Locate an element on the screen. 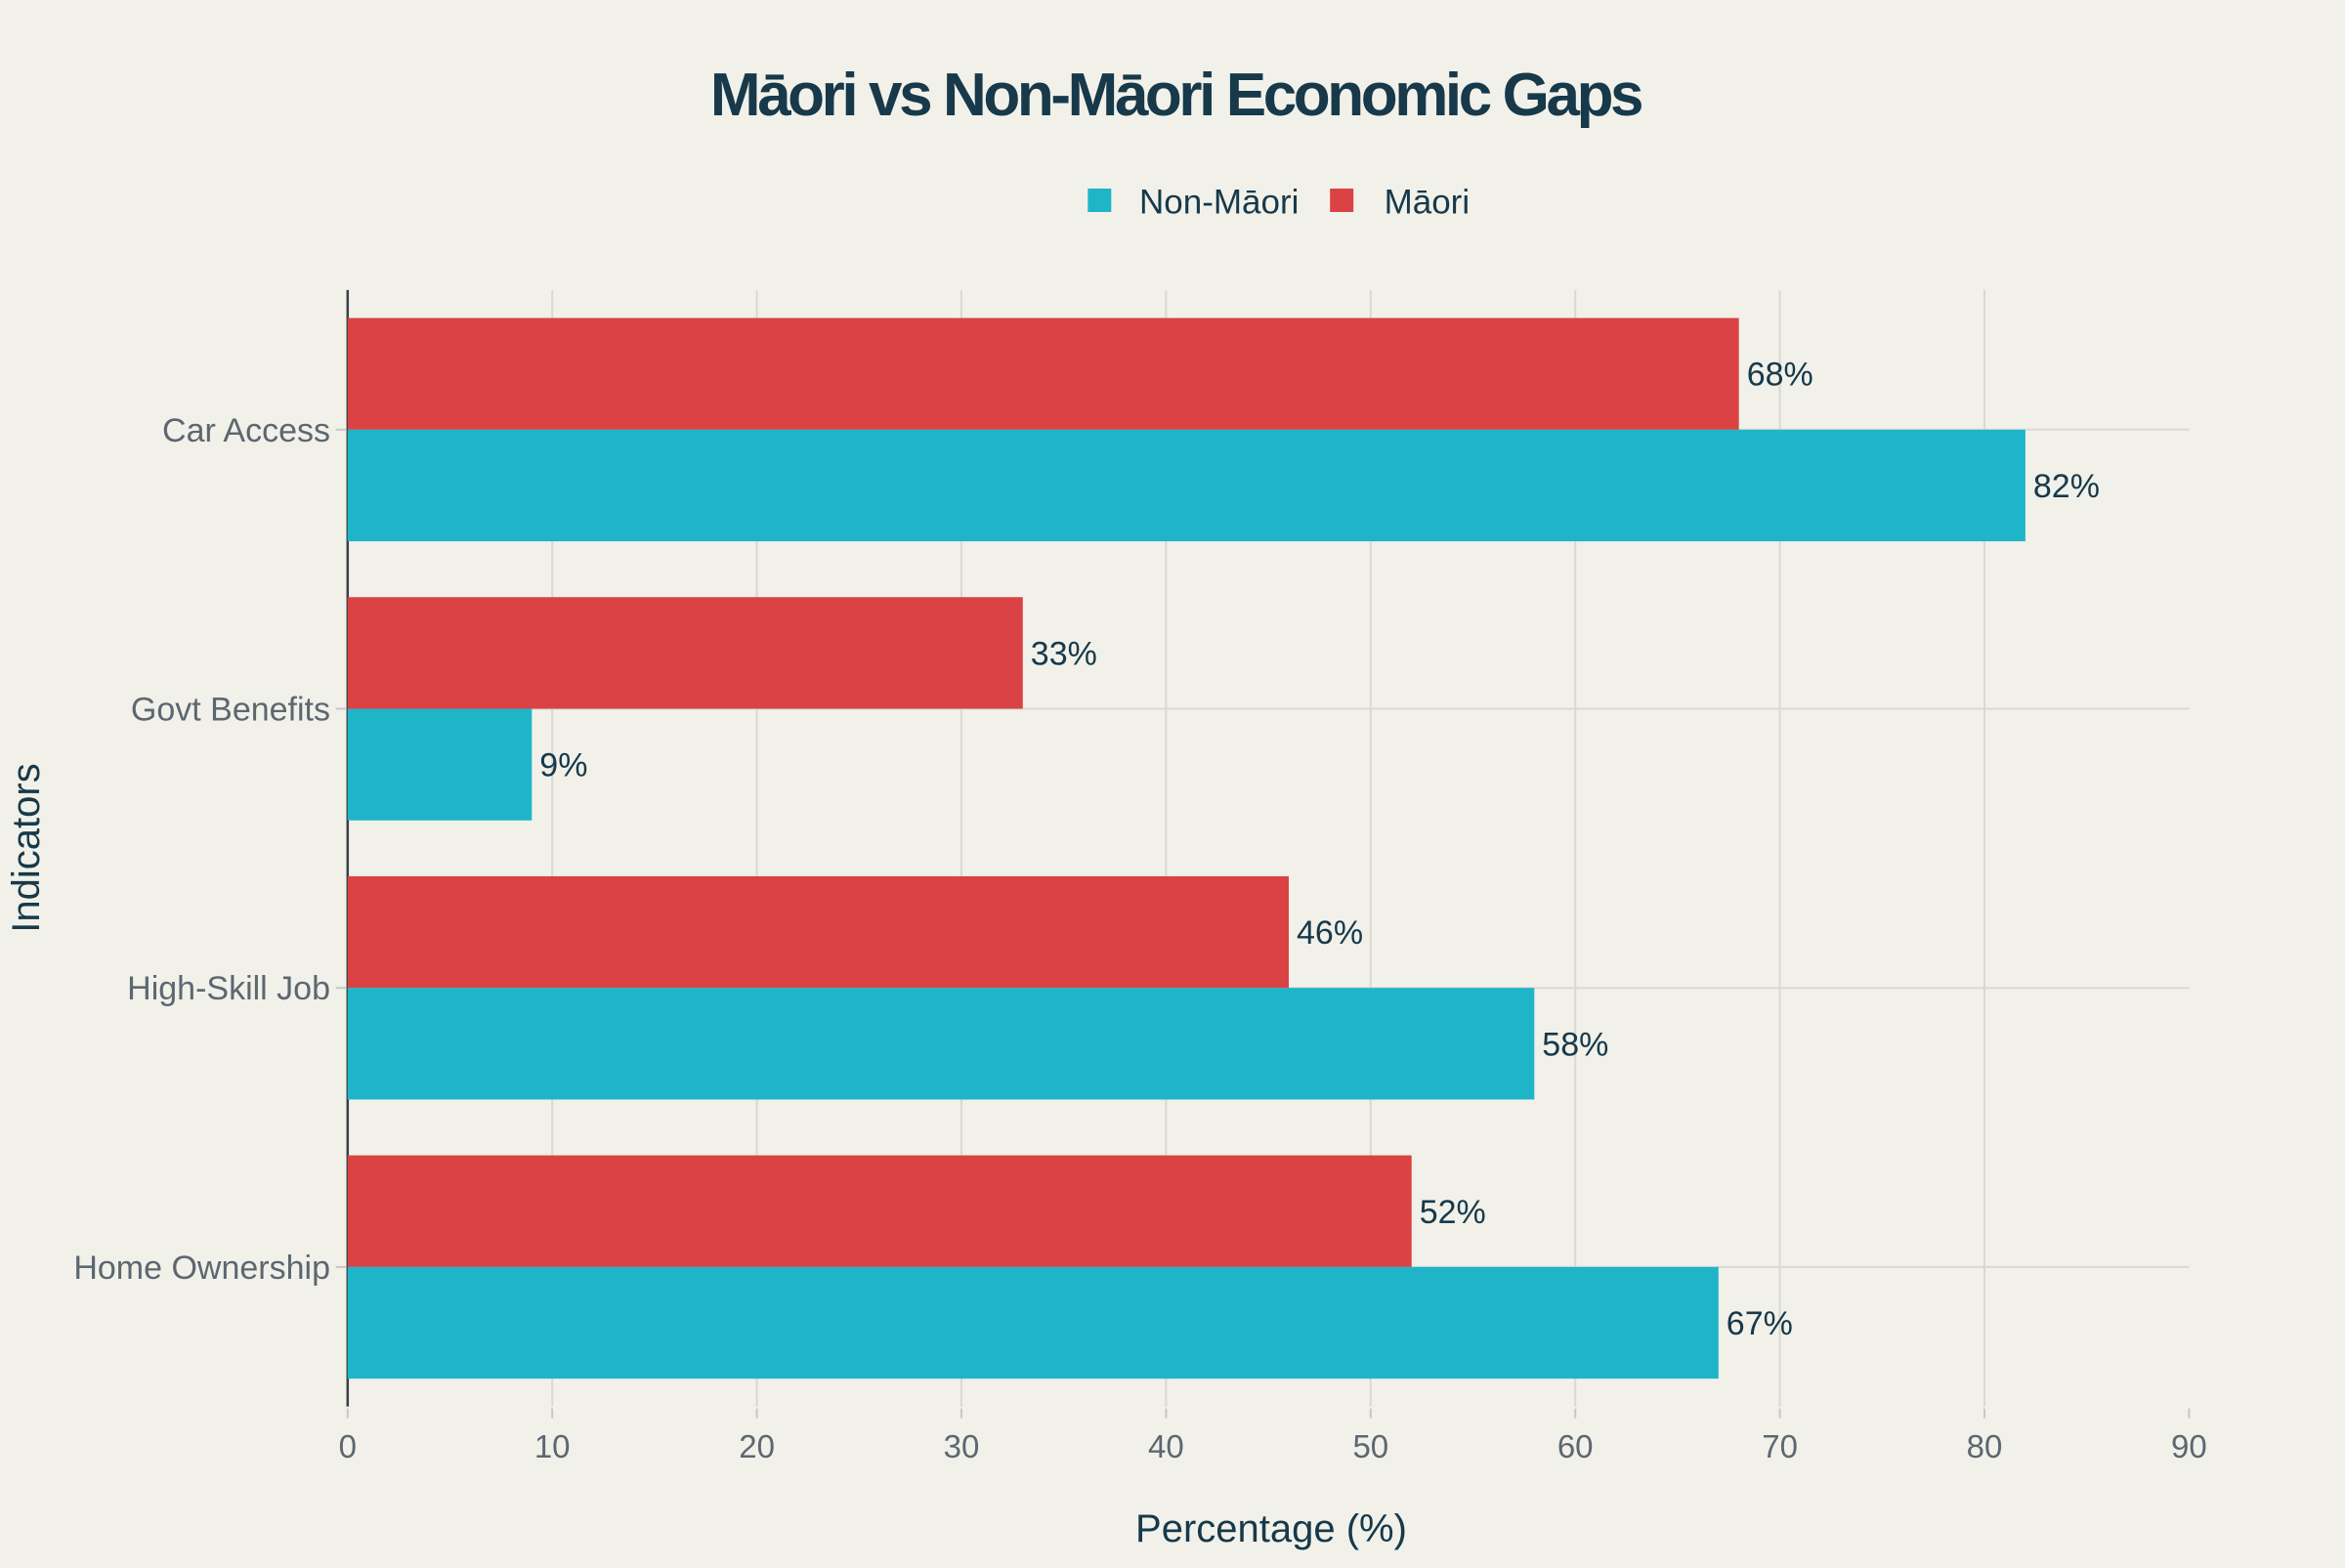 The height and width of the screenshot is (1568, 2345). svg-text: Indicators is located at coordinates (26, 847).